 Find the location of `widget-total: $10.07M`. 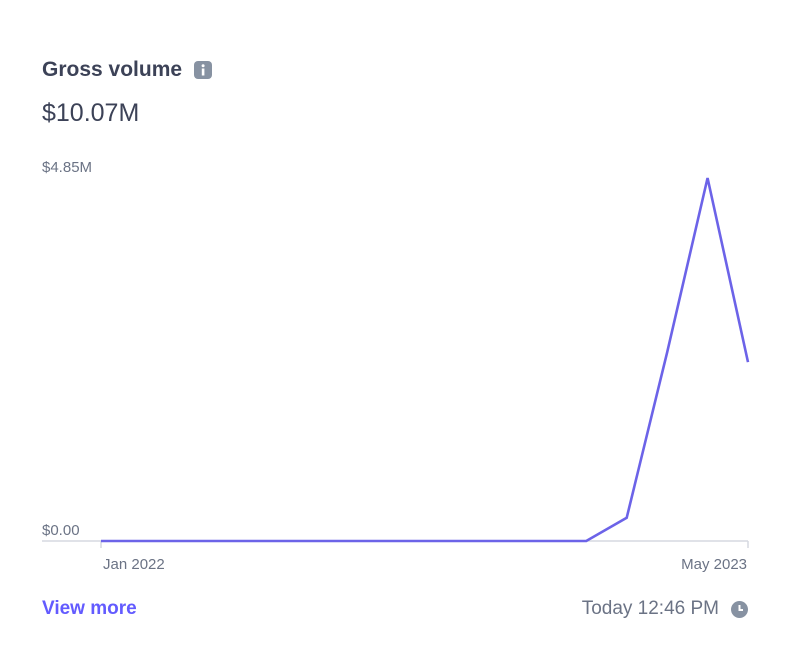

widget-total: $10.07M is located at coordinates (91, 113).